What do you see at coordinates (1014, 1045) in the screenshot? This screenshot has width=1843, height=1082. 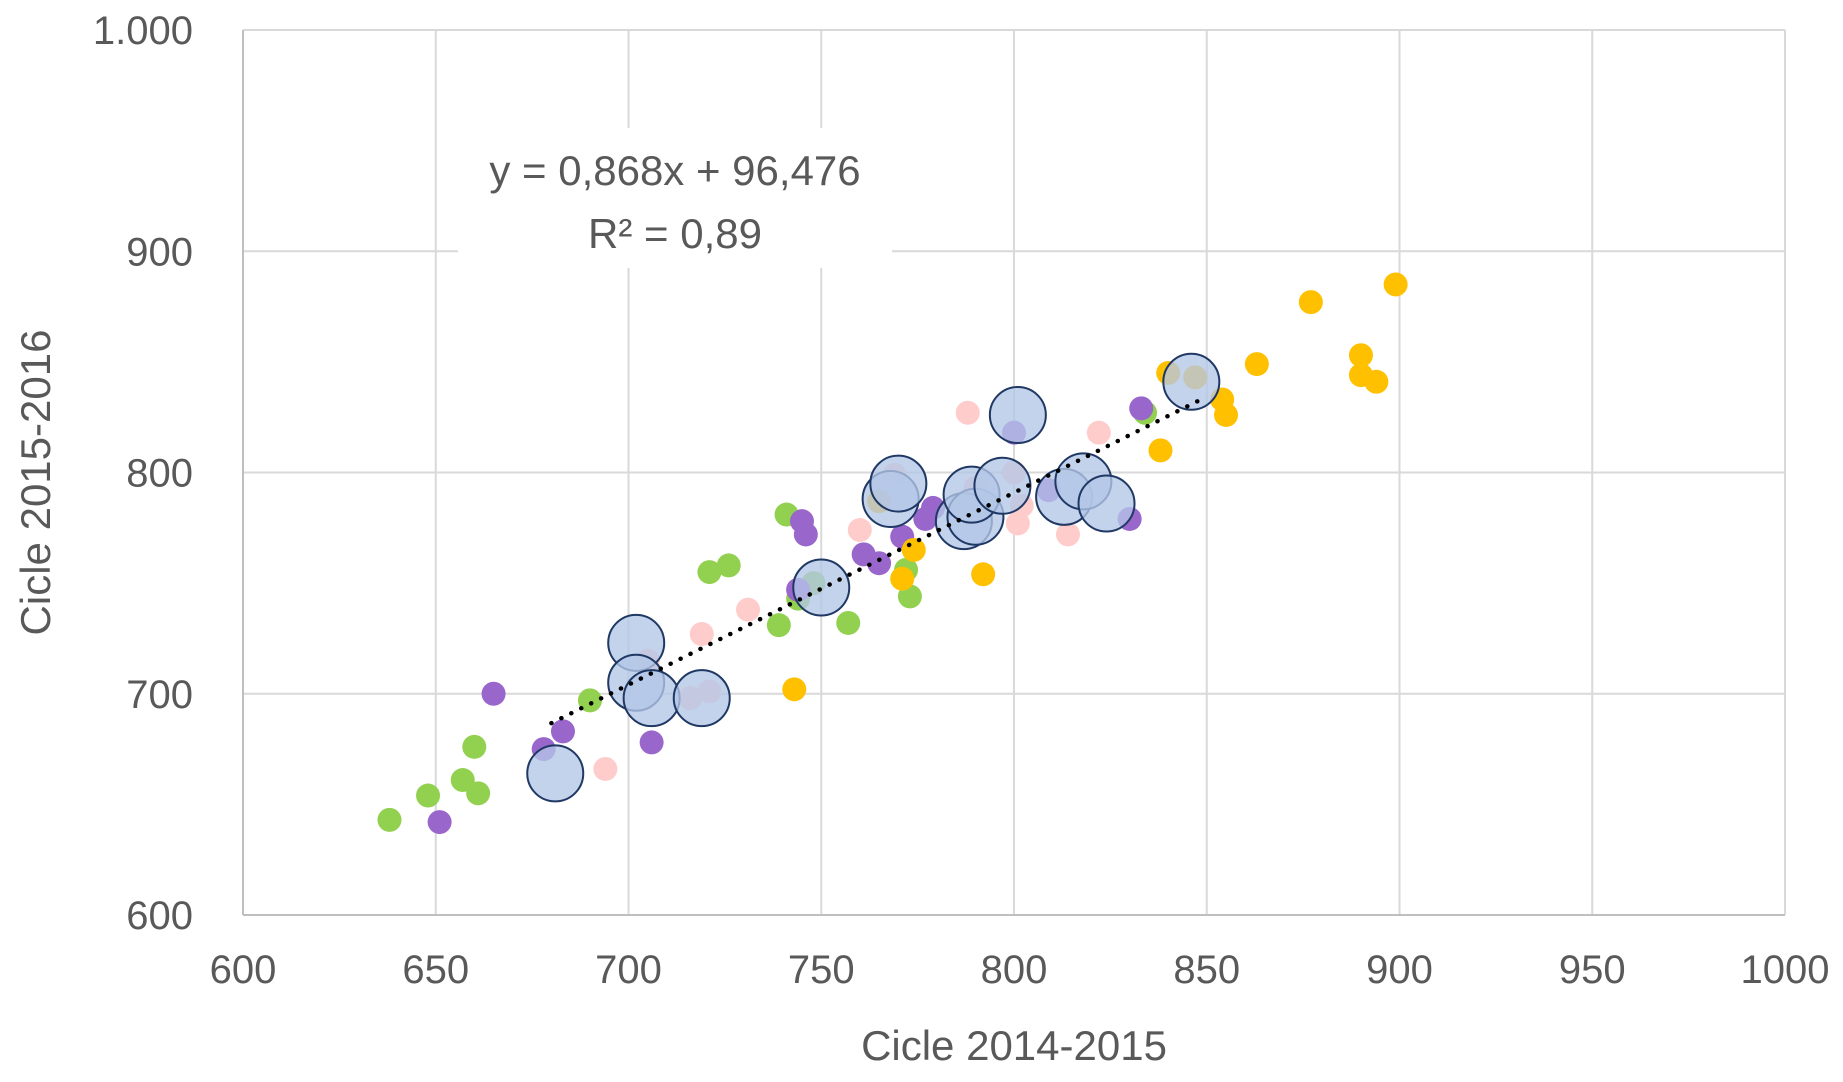 I see `x-axis-title: Cicle 2014-2015` at bounding box center [1014, 1045].